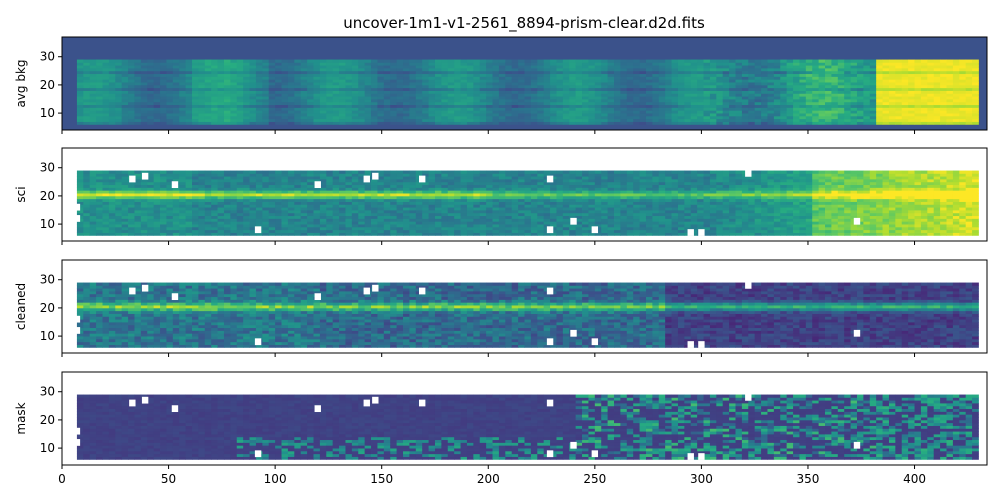  Describe the element at coordinates (62, 479) in the screenshot. I see `xtick-label: 0` at that location.